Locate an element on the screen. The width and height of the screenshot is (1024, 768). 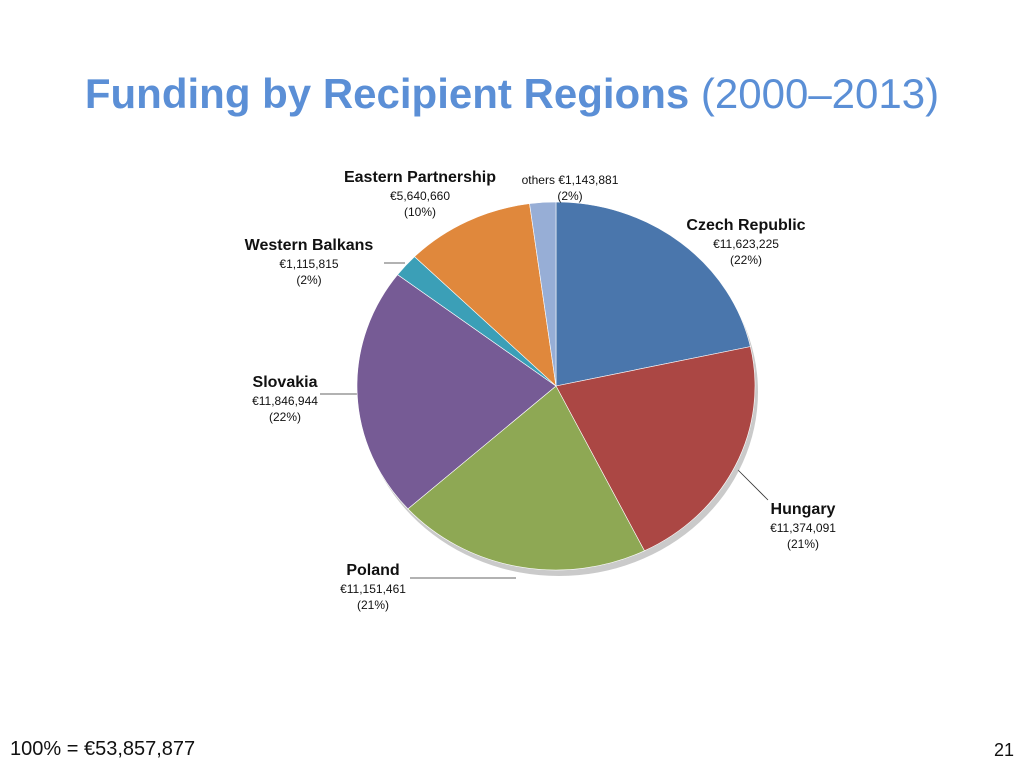
slide-title-main: Funding by Recipient Regions is located at coordinates (387, 93).